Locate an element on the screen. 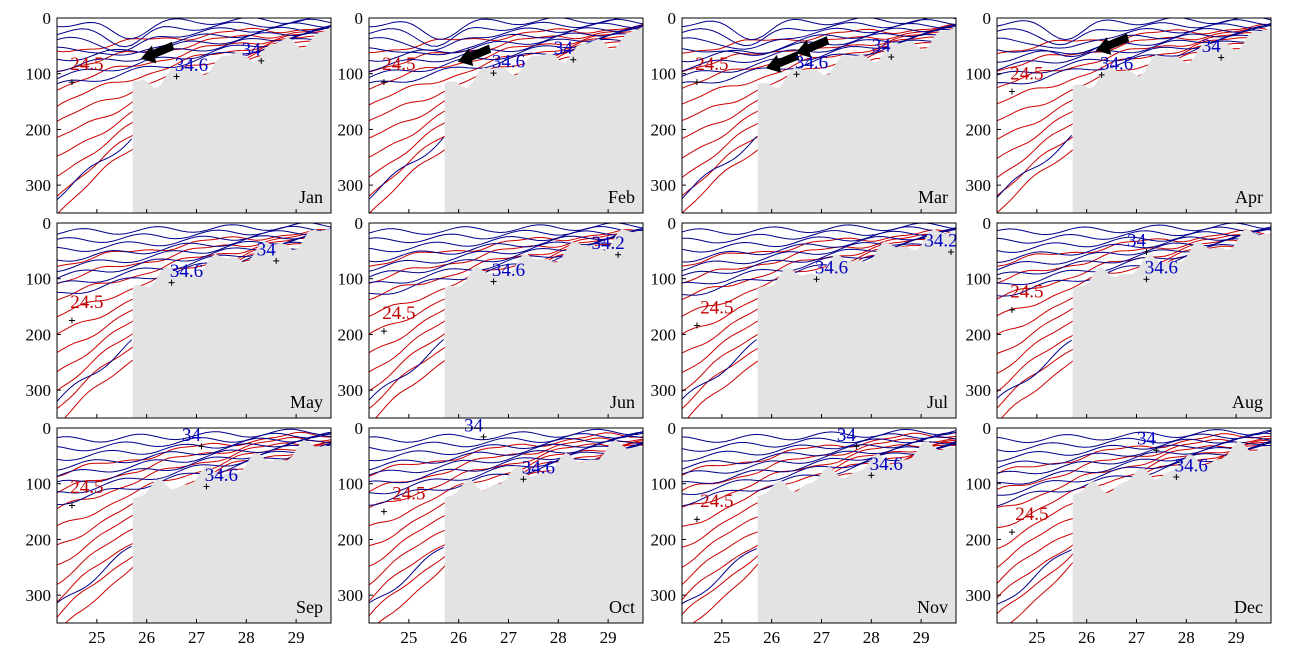  panel-oct: 24.5 34 34.6 Oct 0 100 200 300 25 26 27 28 29 is located at coordinates (491, 531).